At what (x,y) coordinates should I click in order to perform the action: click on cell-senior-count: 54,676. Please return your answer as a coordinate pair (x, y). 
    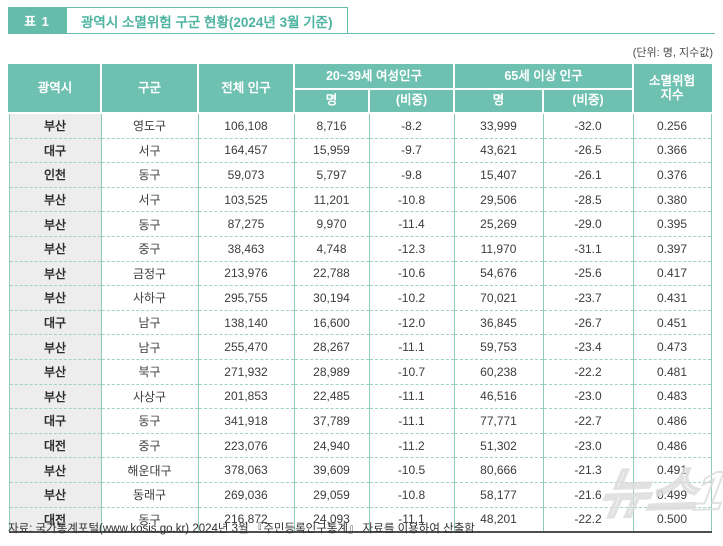
    Looking at the image, I should click on (498, 273).